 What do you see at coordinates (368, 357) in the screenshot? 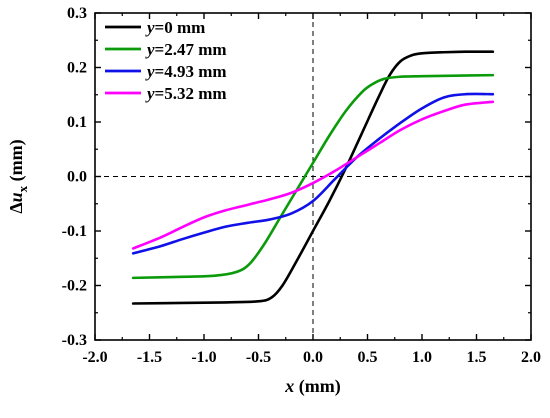
I see `x-tick-label: 0.5` at bounding box center [368, 357].